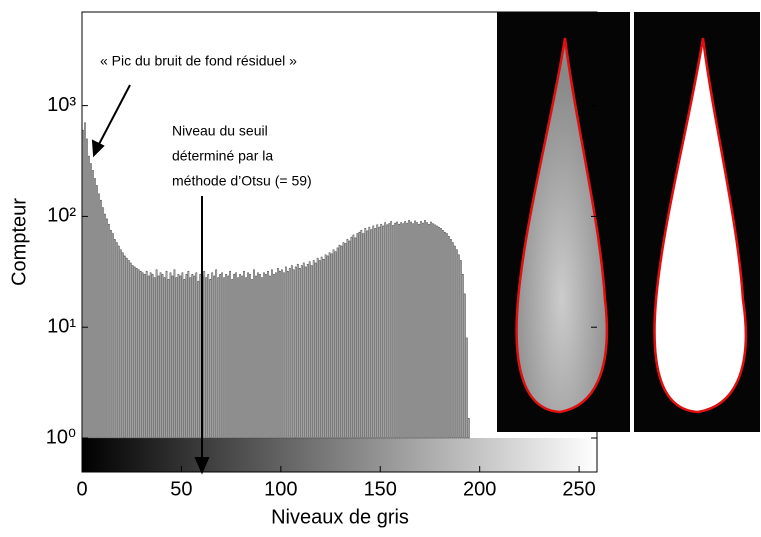 This screenshot has width=761, height=537. I want to click on y-tick-label: 10², so click(61, 216).